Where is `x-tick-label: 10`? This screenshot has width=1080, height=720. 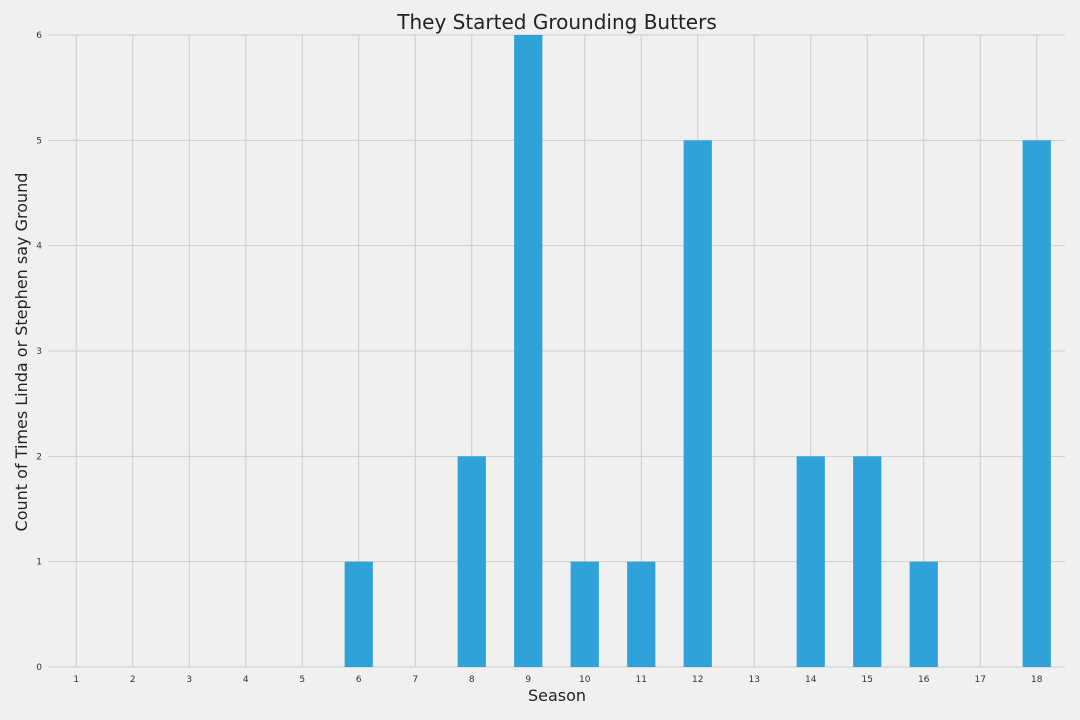
x-tick-label: 10 is located at coordinates (585, 680).